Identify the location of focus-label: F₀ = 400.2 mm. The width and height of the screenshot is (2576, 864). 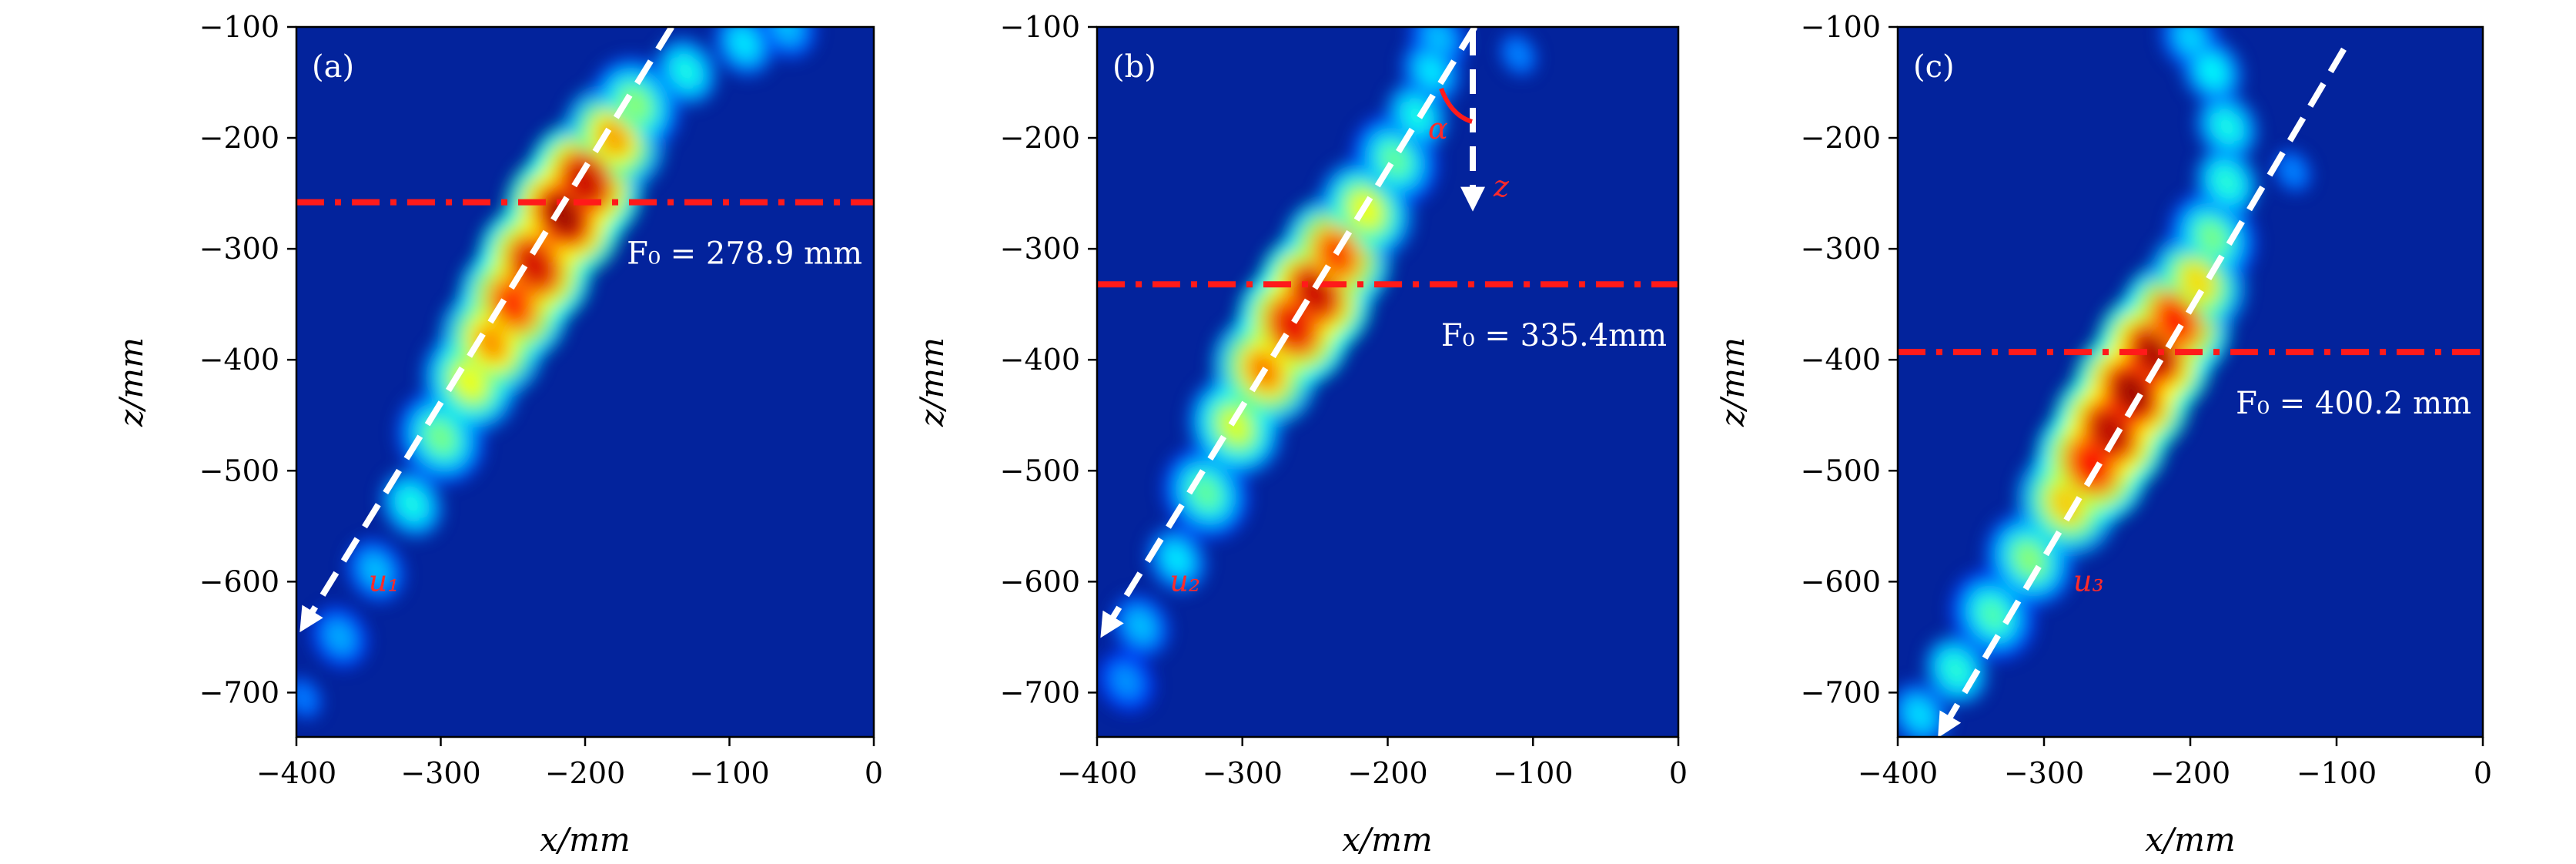
(2353, 403).